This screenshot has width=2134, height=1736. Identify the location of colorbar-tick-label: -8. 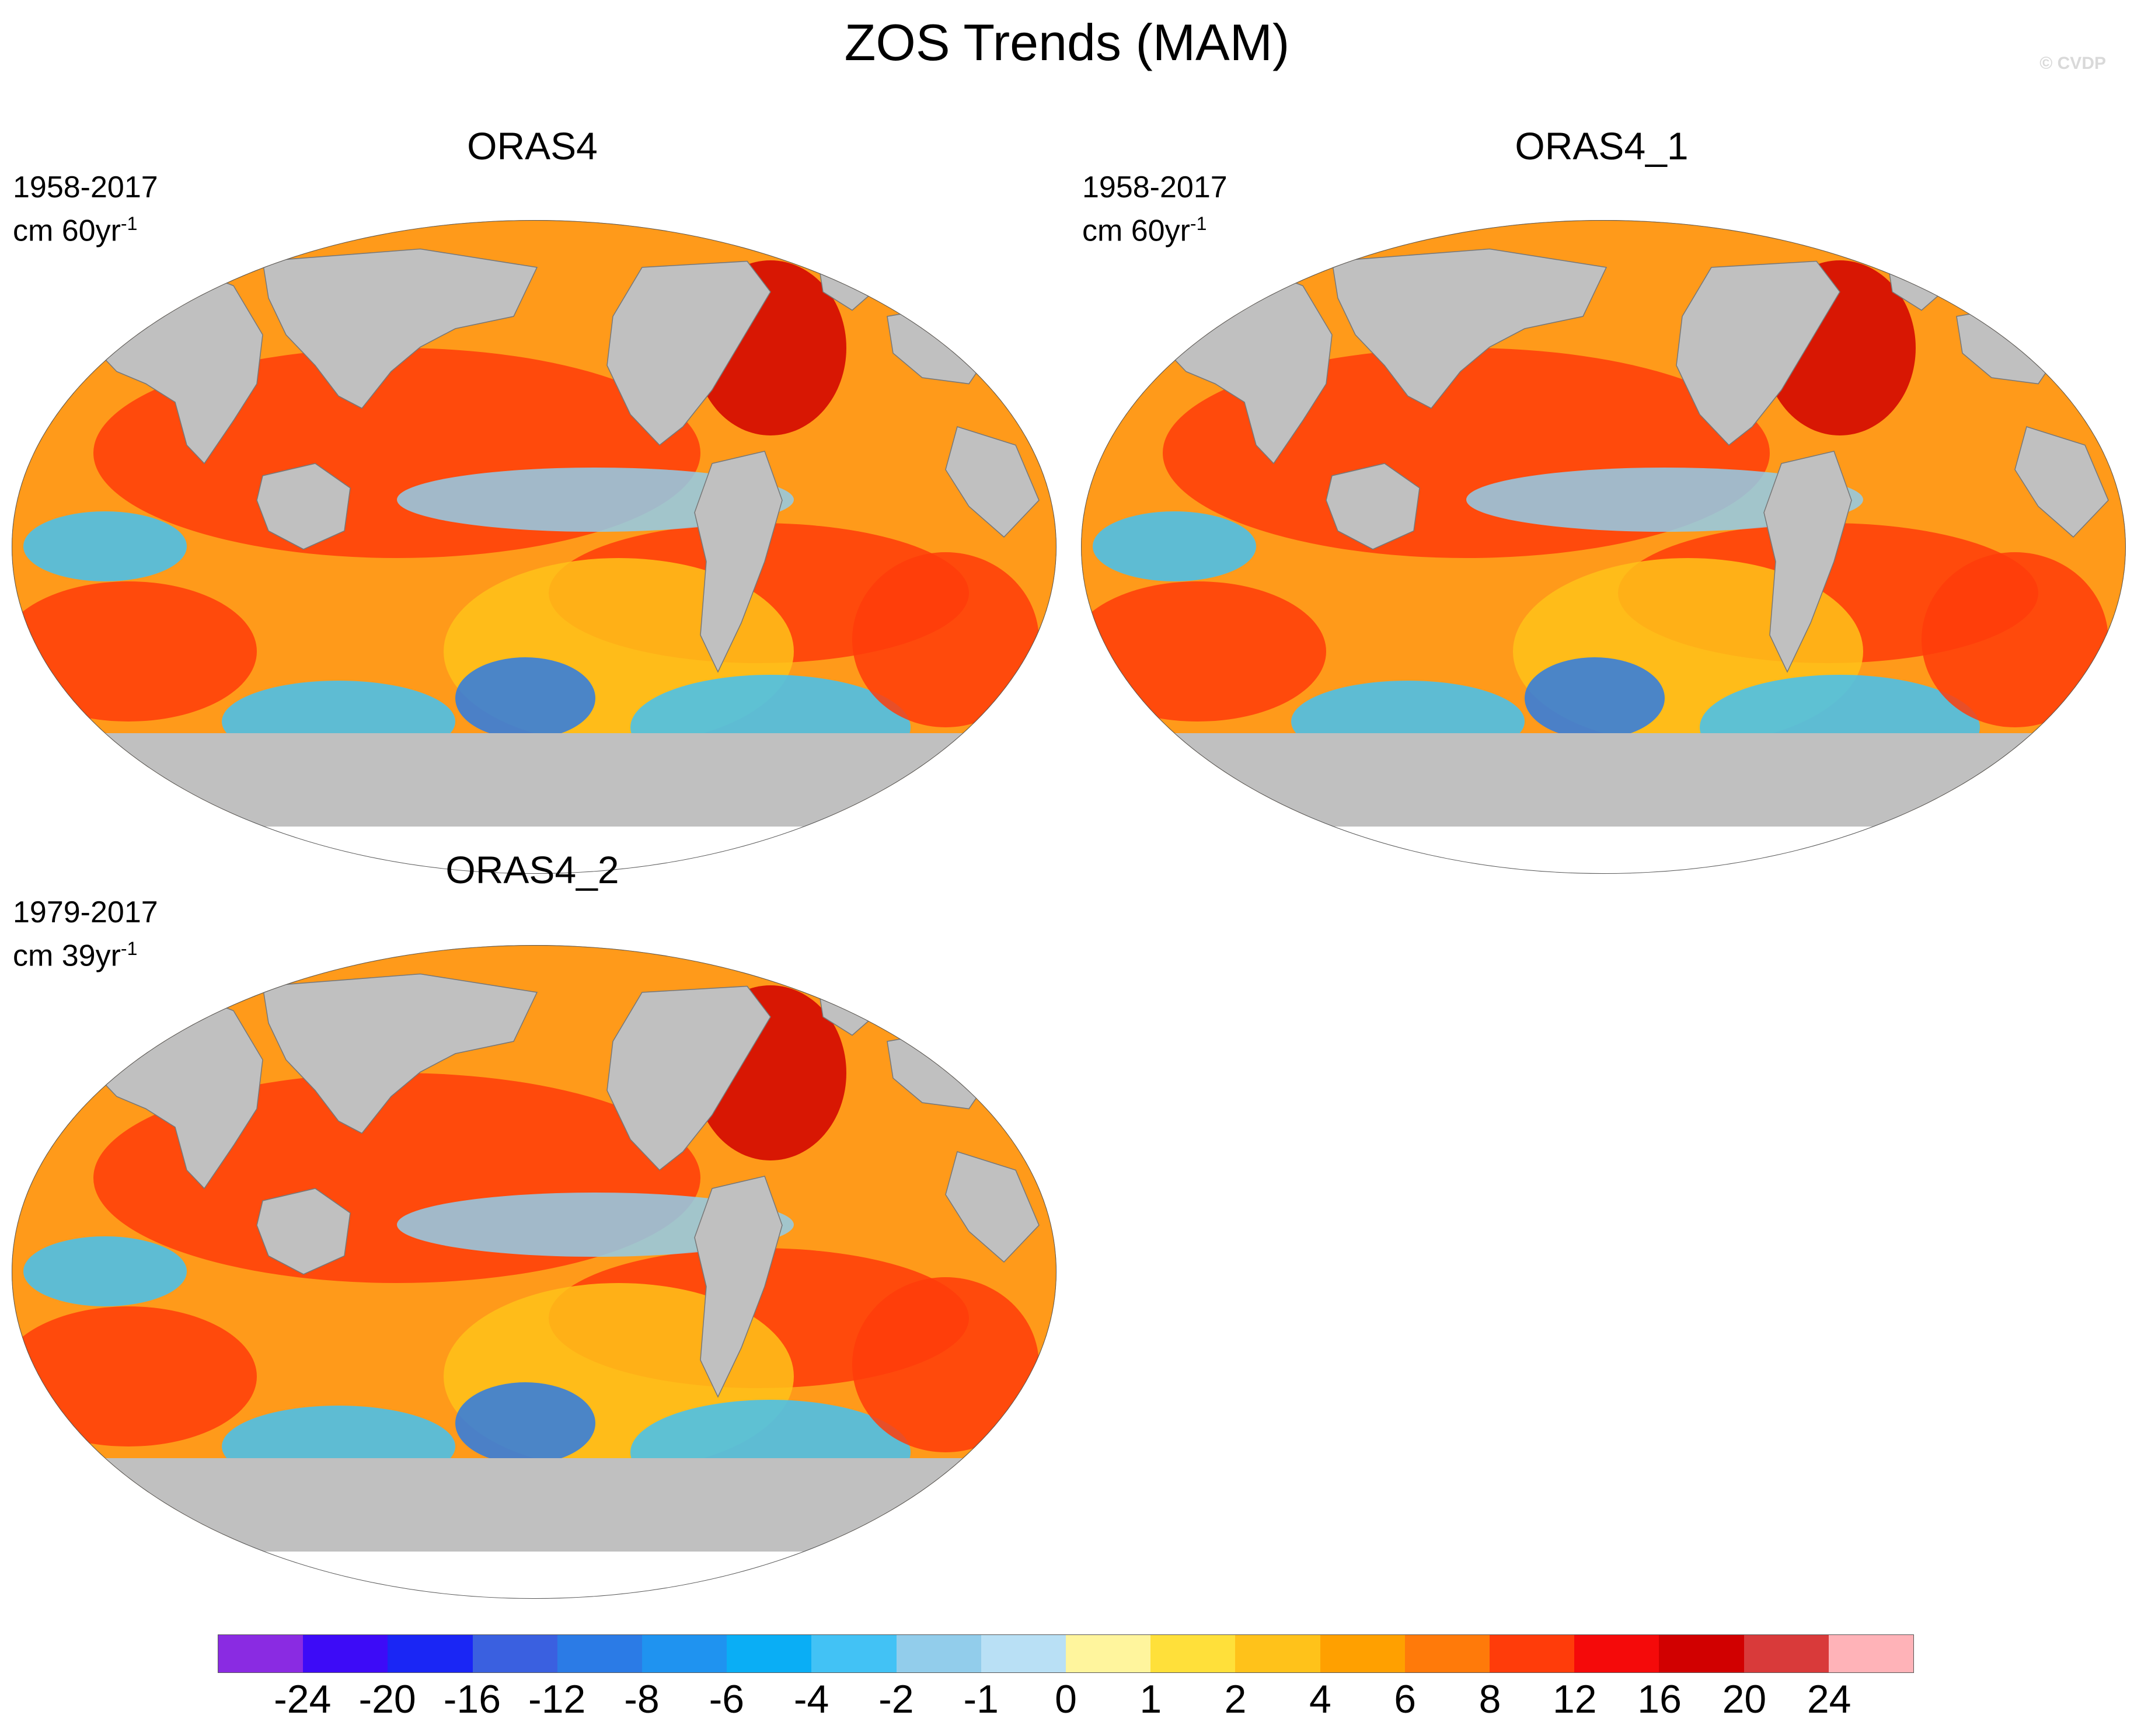
(642, 1699).